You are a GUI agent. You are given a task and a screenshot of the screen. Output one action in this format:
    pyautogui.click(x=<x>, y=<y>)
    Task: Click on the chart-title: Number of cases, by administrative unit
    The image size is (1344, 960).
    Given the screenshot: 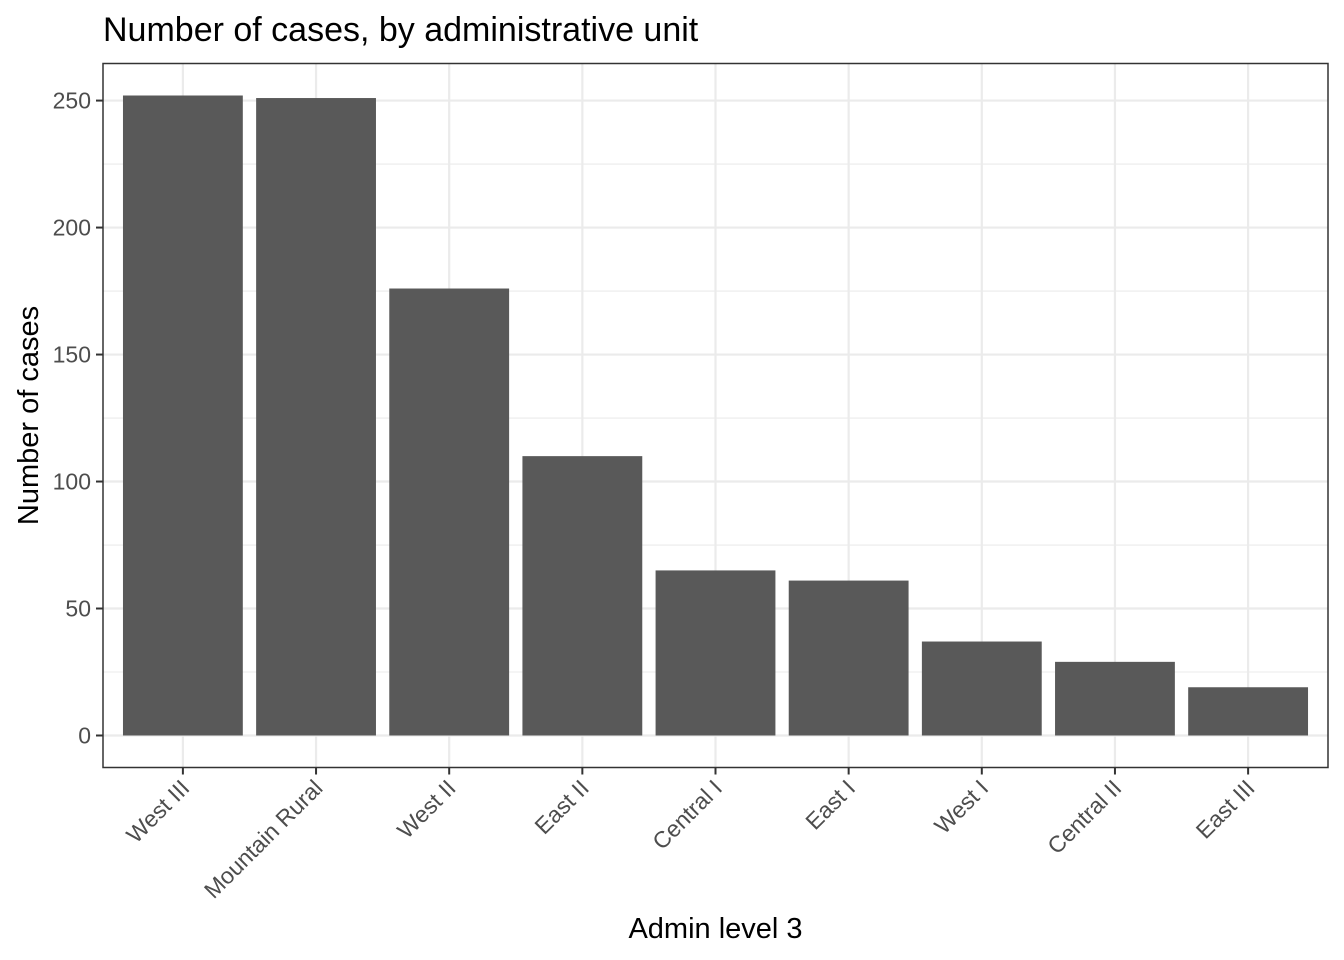 What is the action you would take?
    pyautogui.click(x=401, y=30)
    